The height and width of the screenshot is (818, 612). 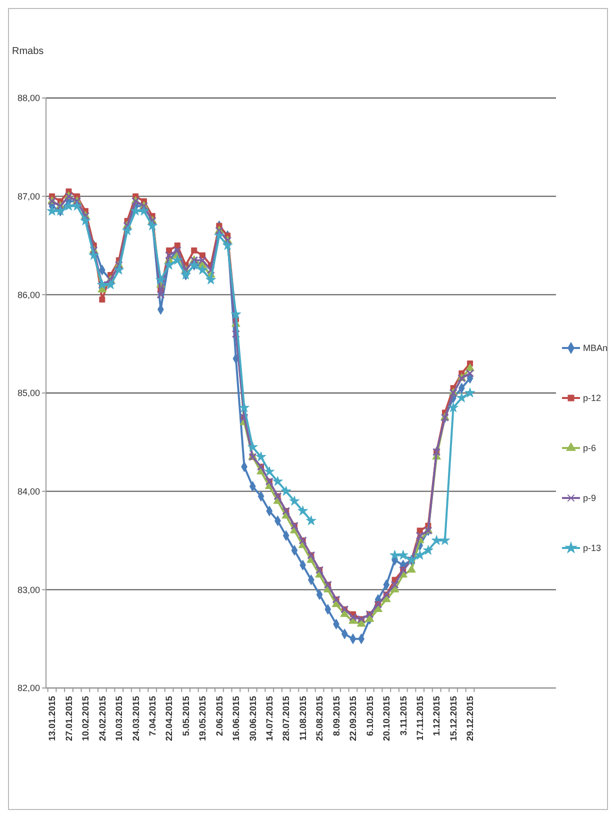 I want to click on y-axis-title: Rmabs, so click(x=28, y=51).